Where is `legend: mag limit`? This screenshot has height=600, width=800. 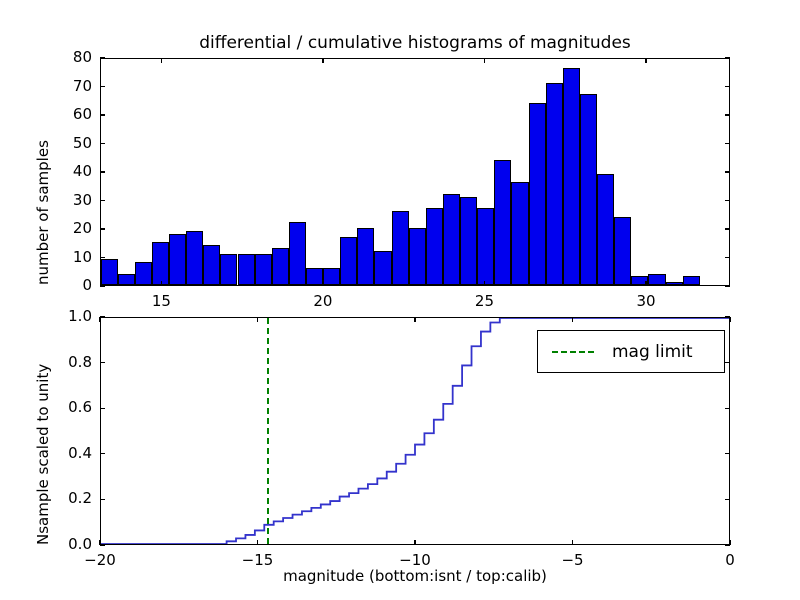 legend: mag limit is located at coordinates (631, 351).